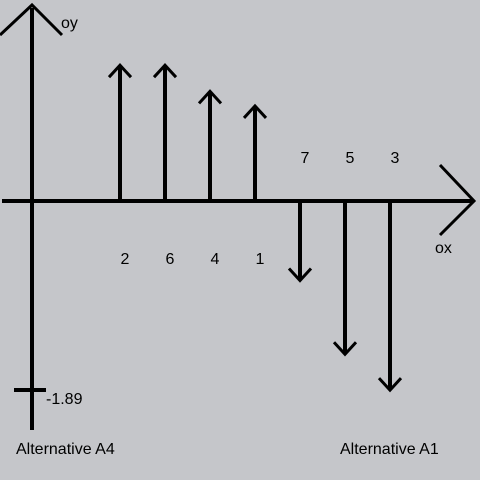 The image size is (480, 480). I want to click on arrow-5-head, so click(345, 349).